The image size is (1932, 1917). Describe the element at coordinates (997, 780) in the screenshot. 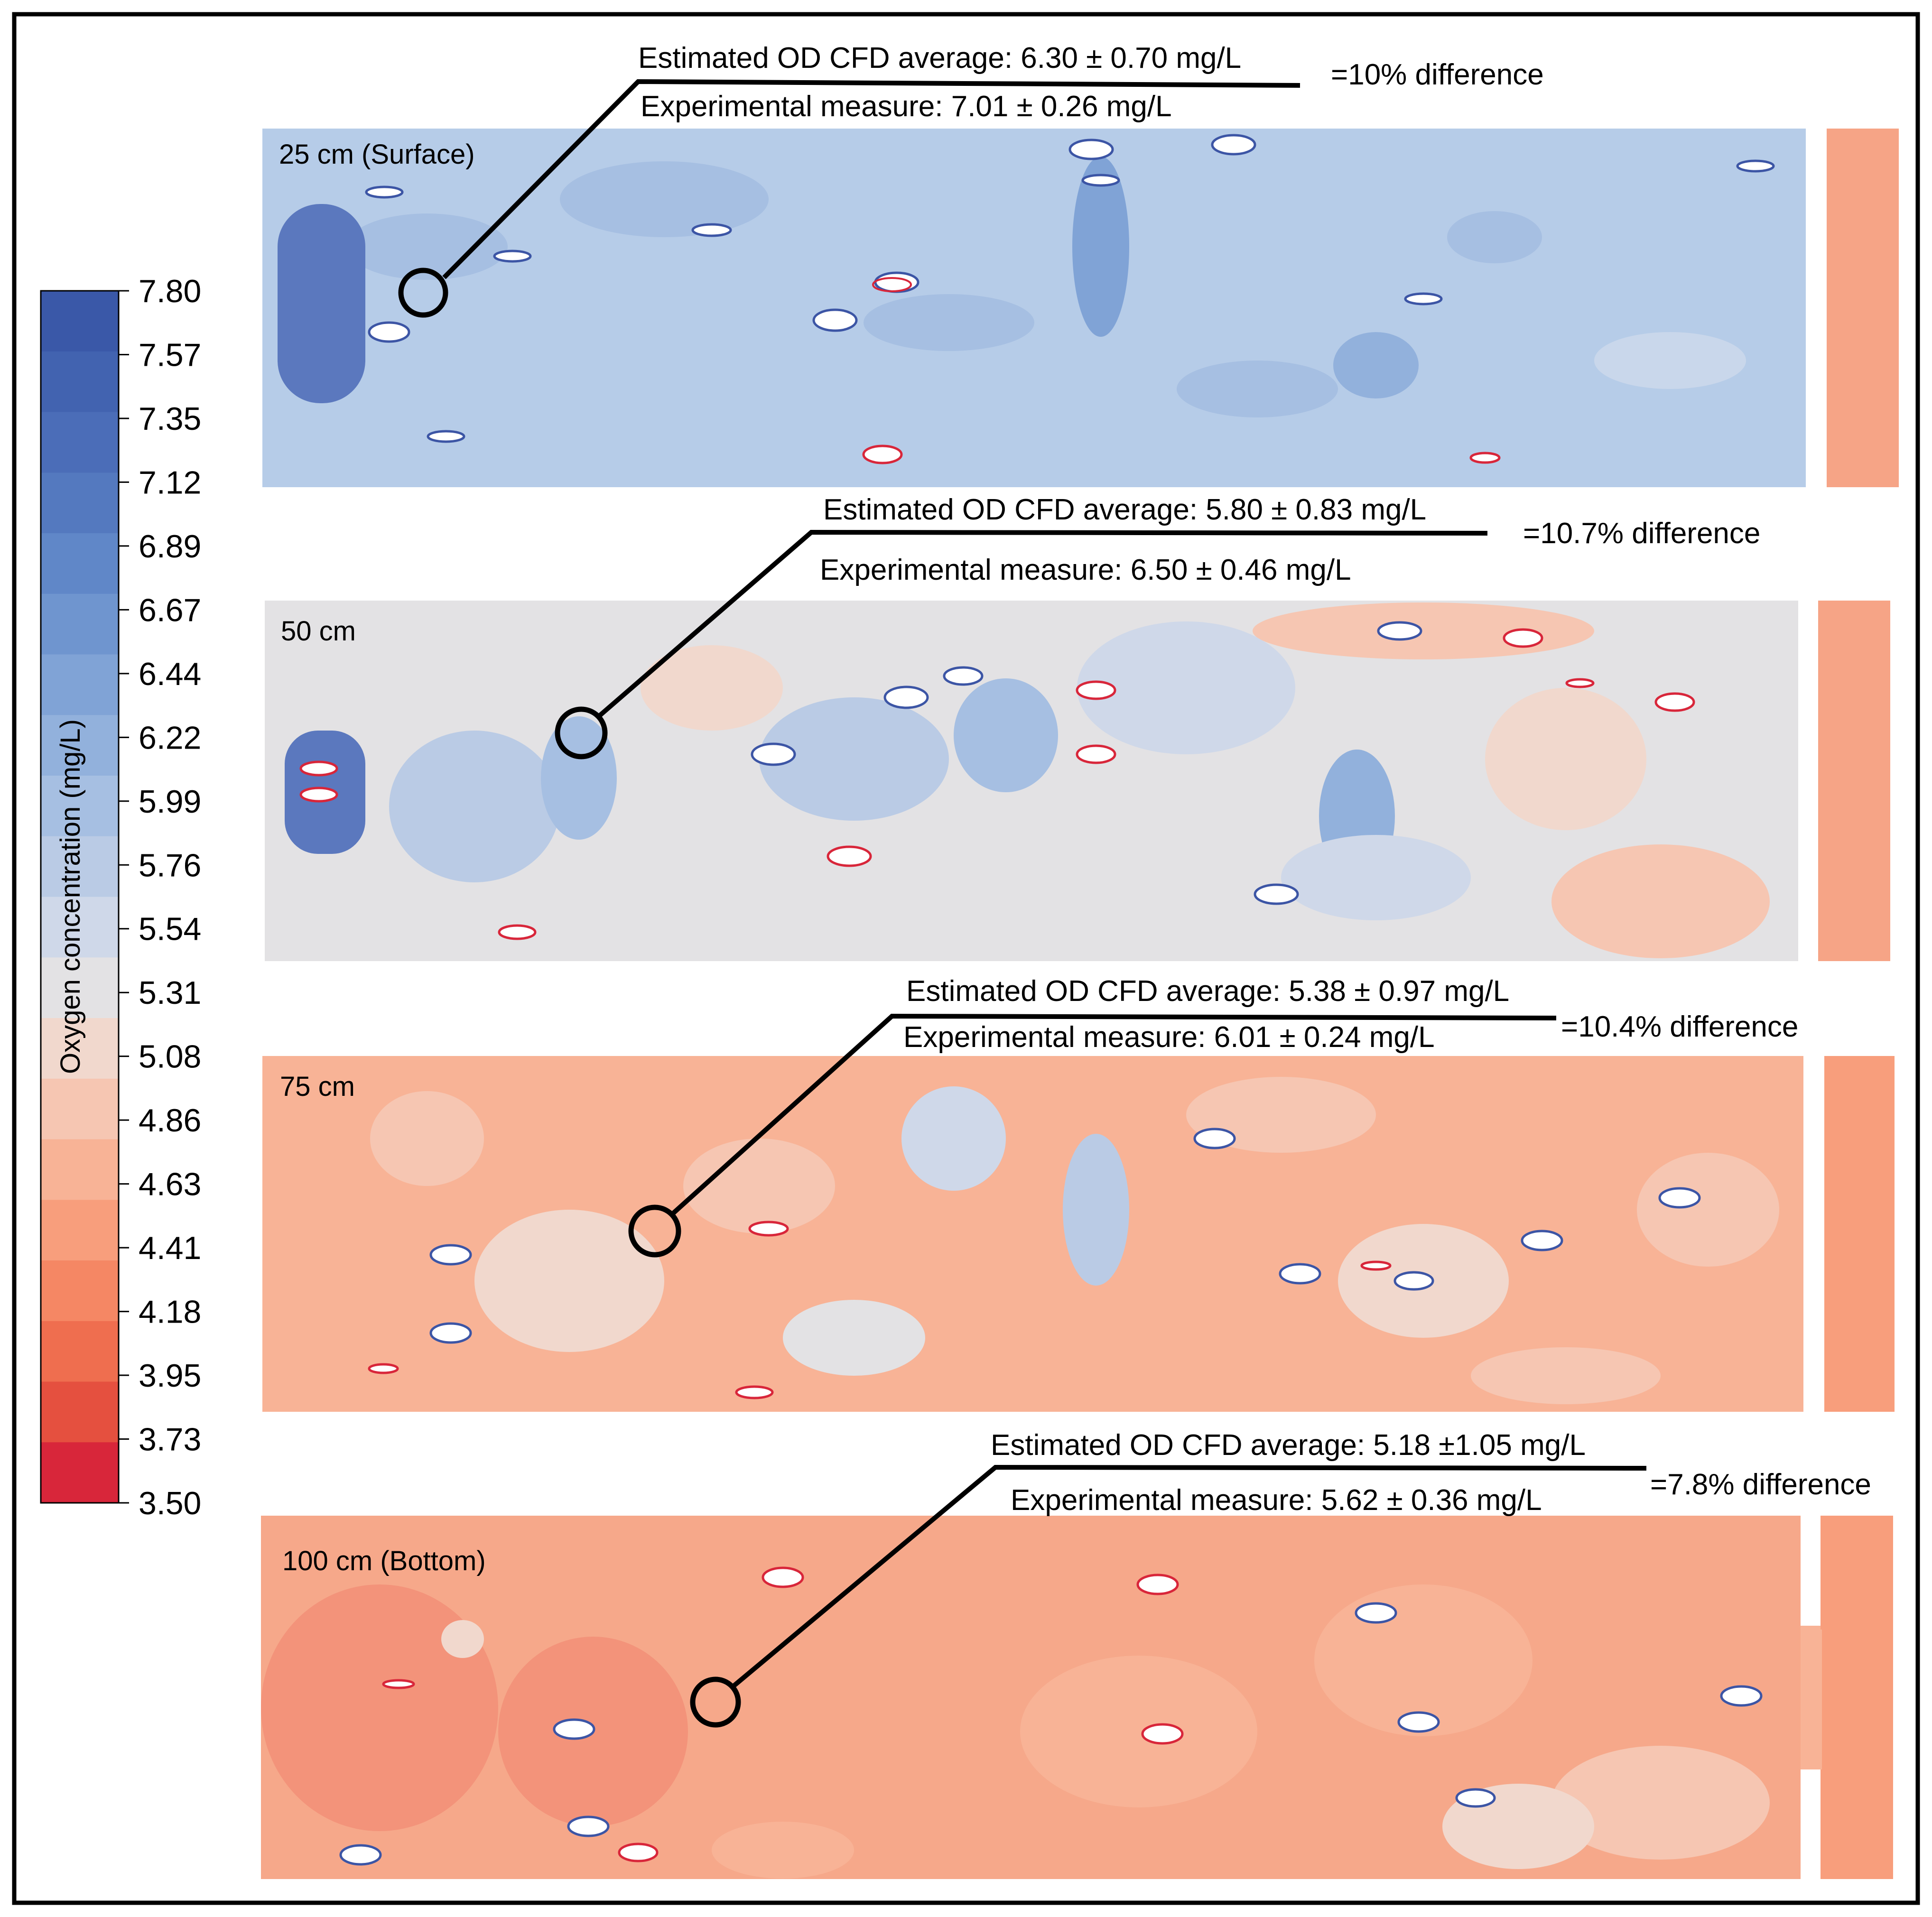

I see `panel-50cm-fish` at that location.